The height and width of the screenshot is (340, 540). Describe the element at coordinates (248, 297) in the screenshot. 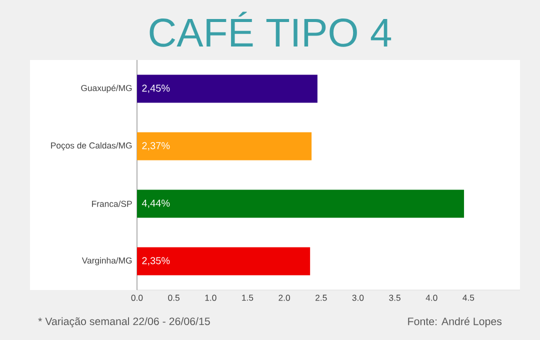

I see `x-tick-label: 1.5` at that location.